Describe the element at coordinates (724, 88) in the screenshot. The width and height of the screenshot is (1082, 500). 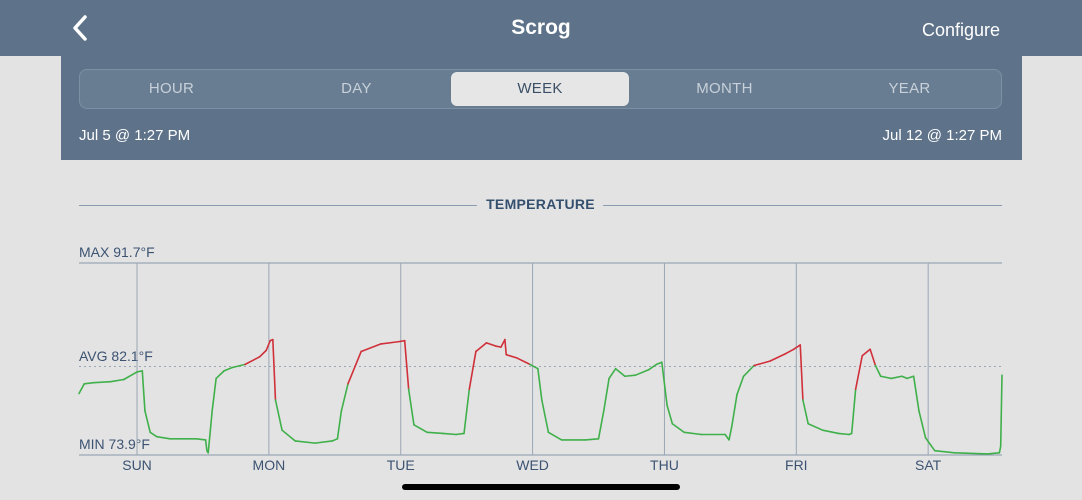
I see `tab-month: MONTH` at that location.